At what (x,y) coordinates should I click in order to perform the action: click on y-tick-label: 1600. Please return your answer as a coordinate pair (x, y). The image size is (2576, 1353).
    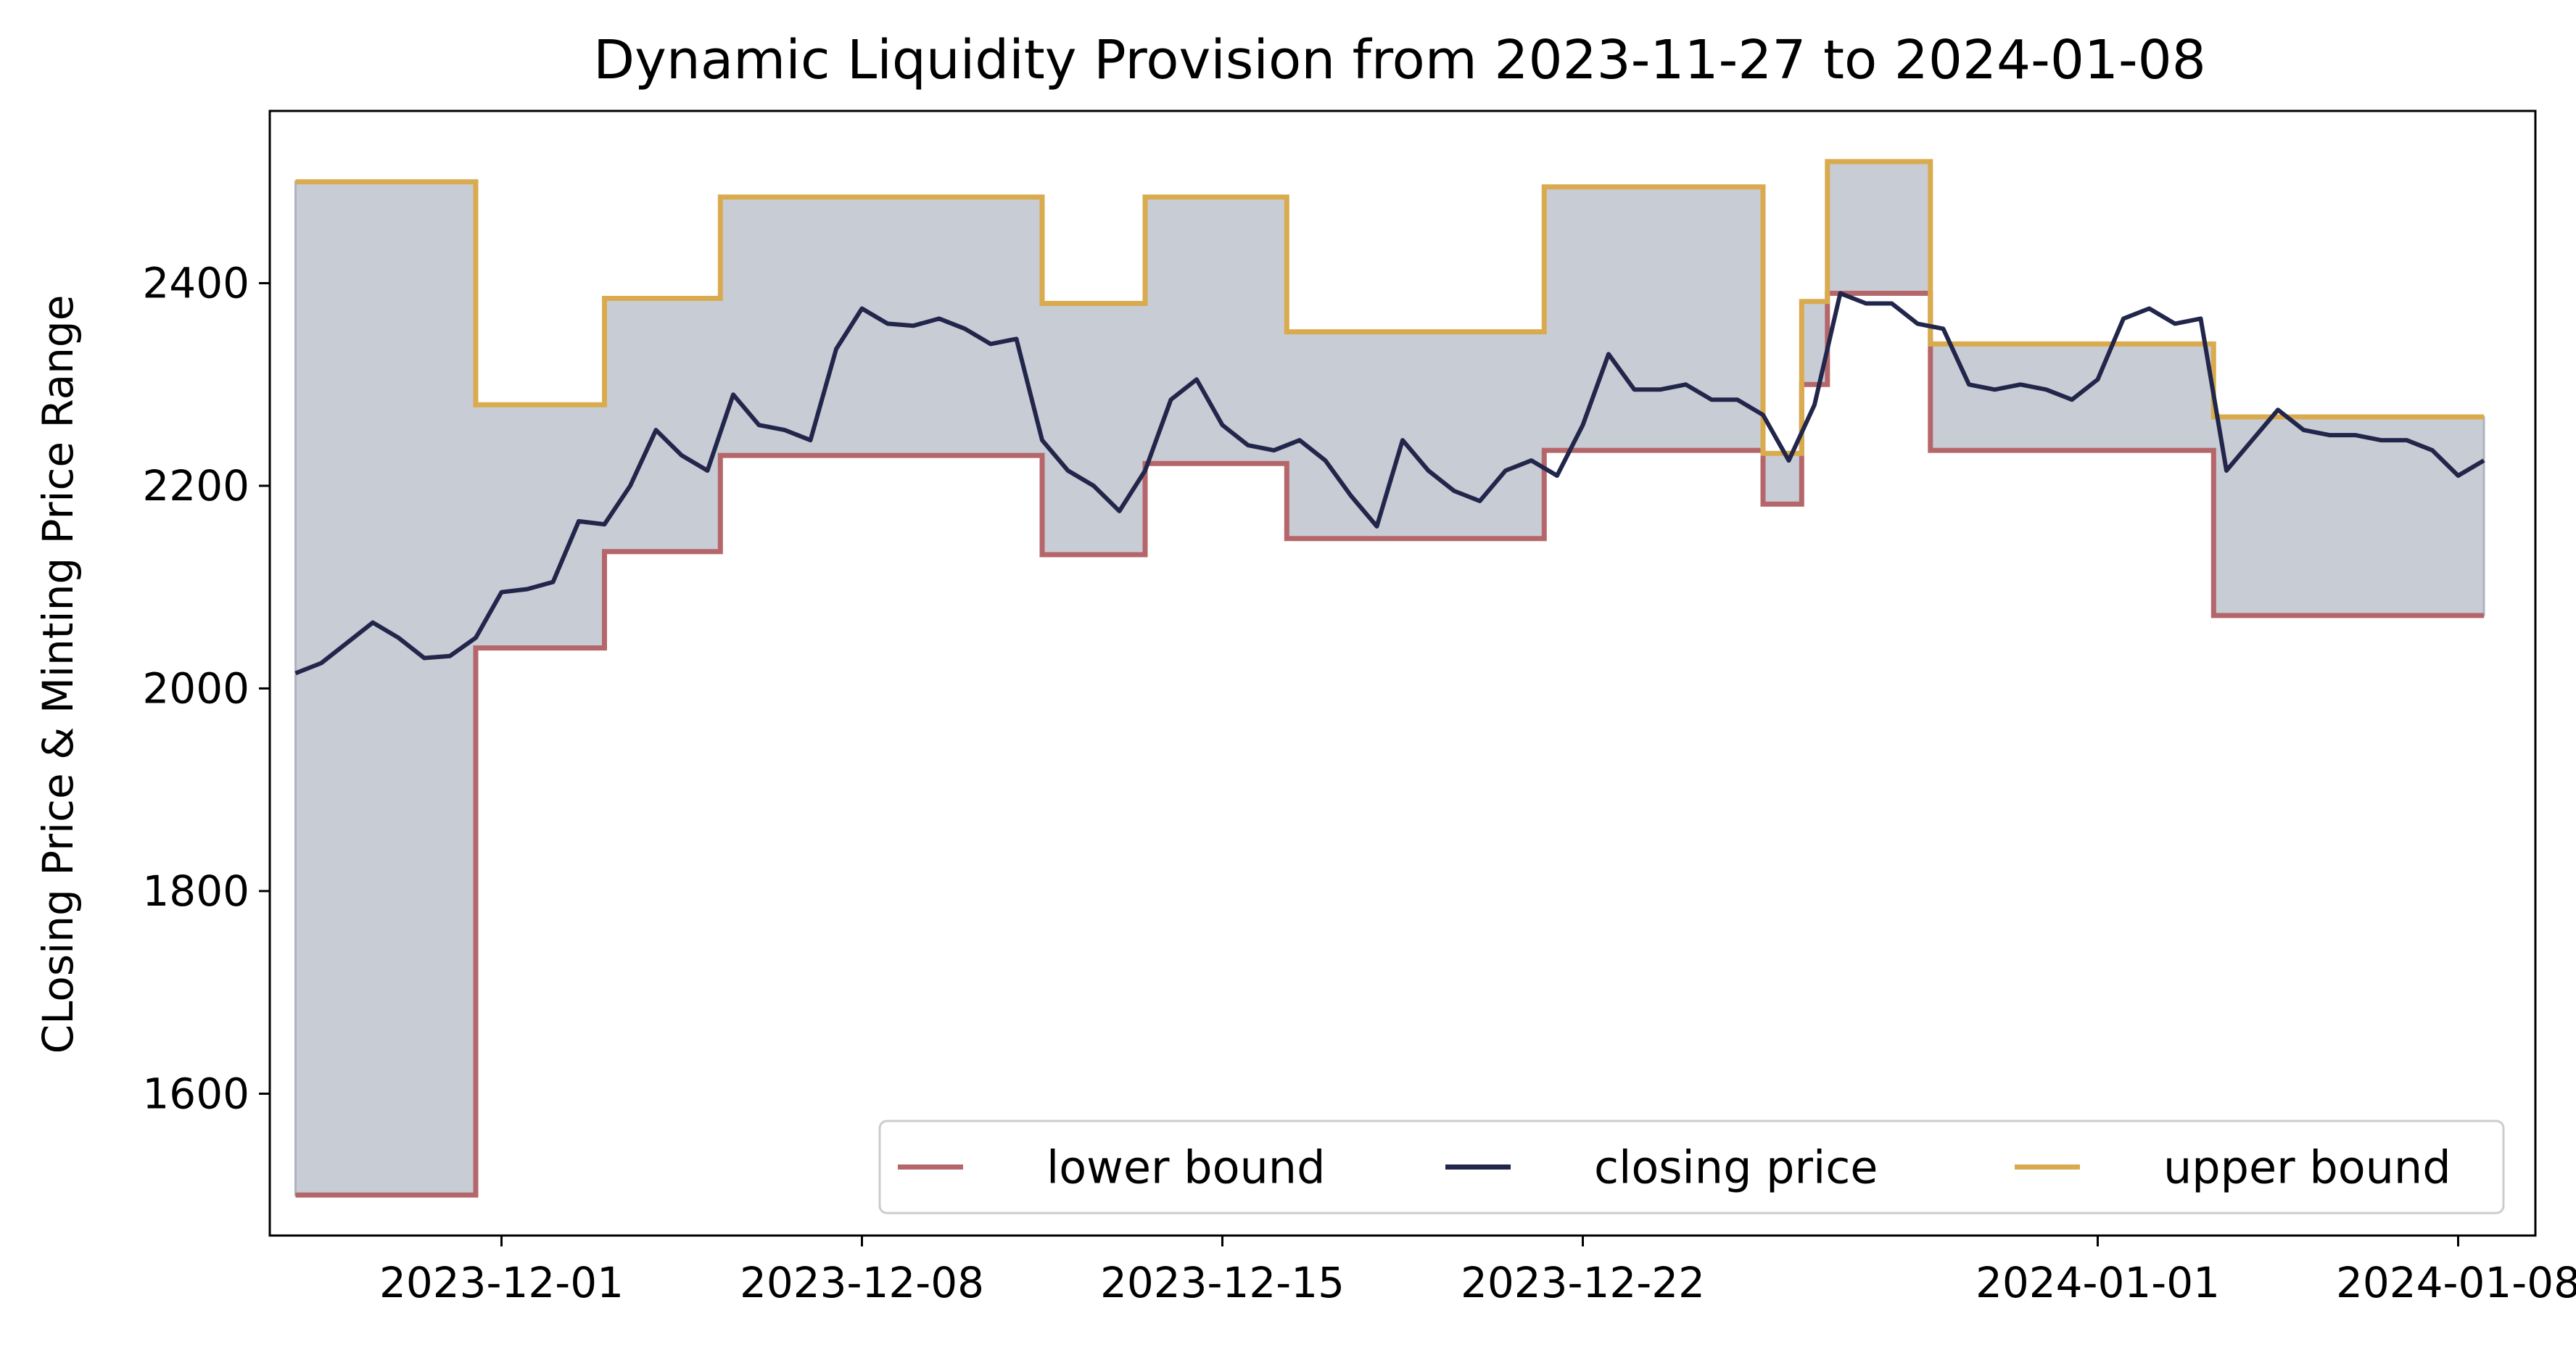
    Looking at the image, I should click on (195, 1093).